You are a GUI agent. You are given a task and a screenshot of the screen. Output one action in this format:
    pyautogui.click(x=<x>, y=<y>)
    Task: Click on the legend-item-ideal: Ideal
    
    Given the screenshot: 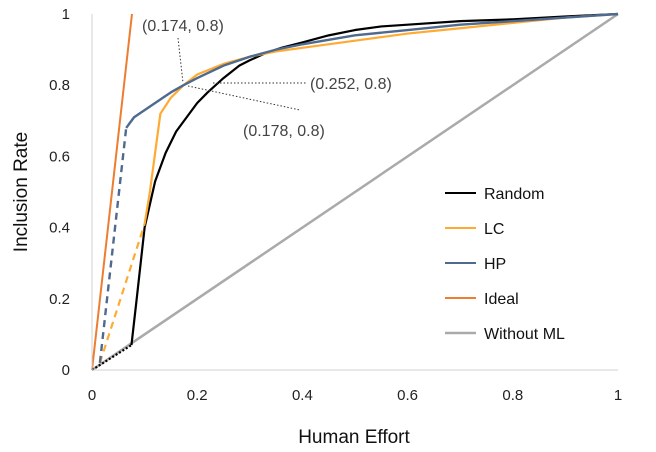 What is the action you would take?
    pyautogui.click(x=482, y=299)
    